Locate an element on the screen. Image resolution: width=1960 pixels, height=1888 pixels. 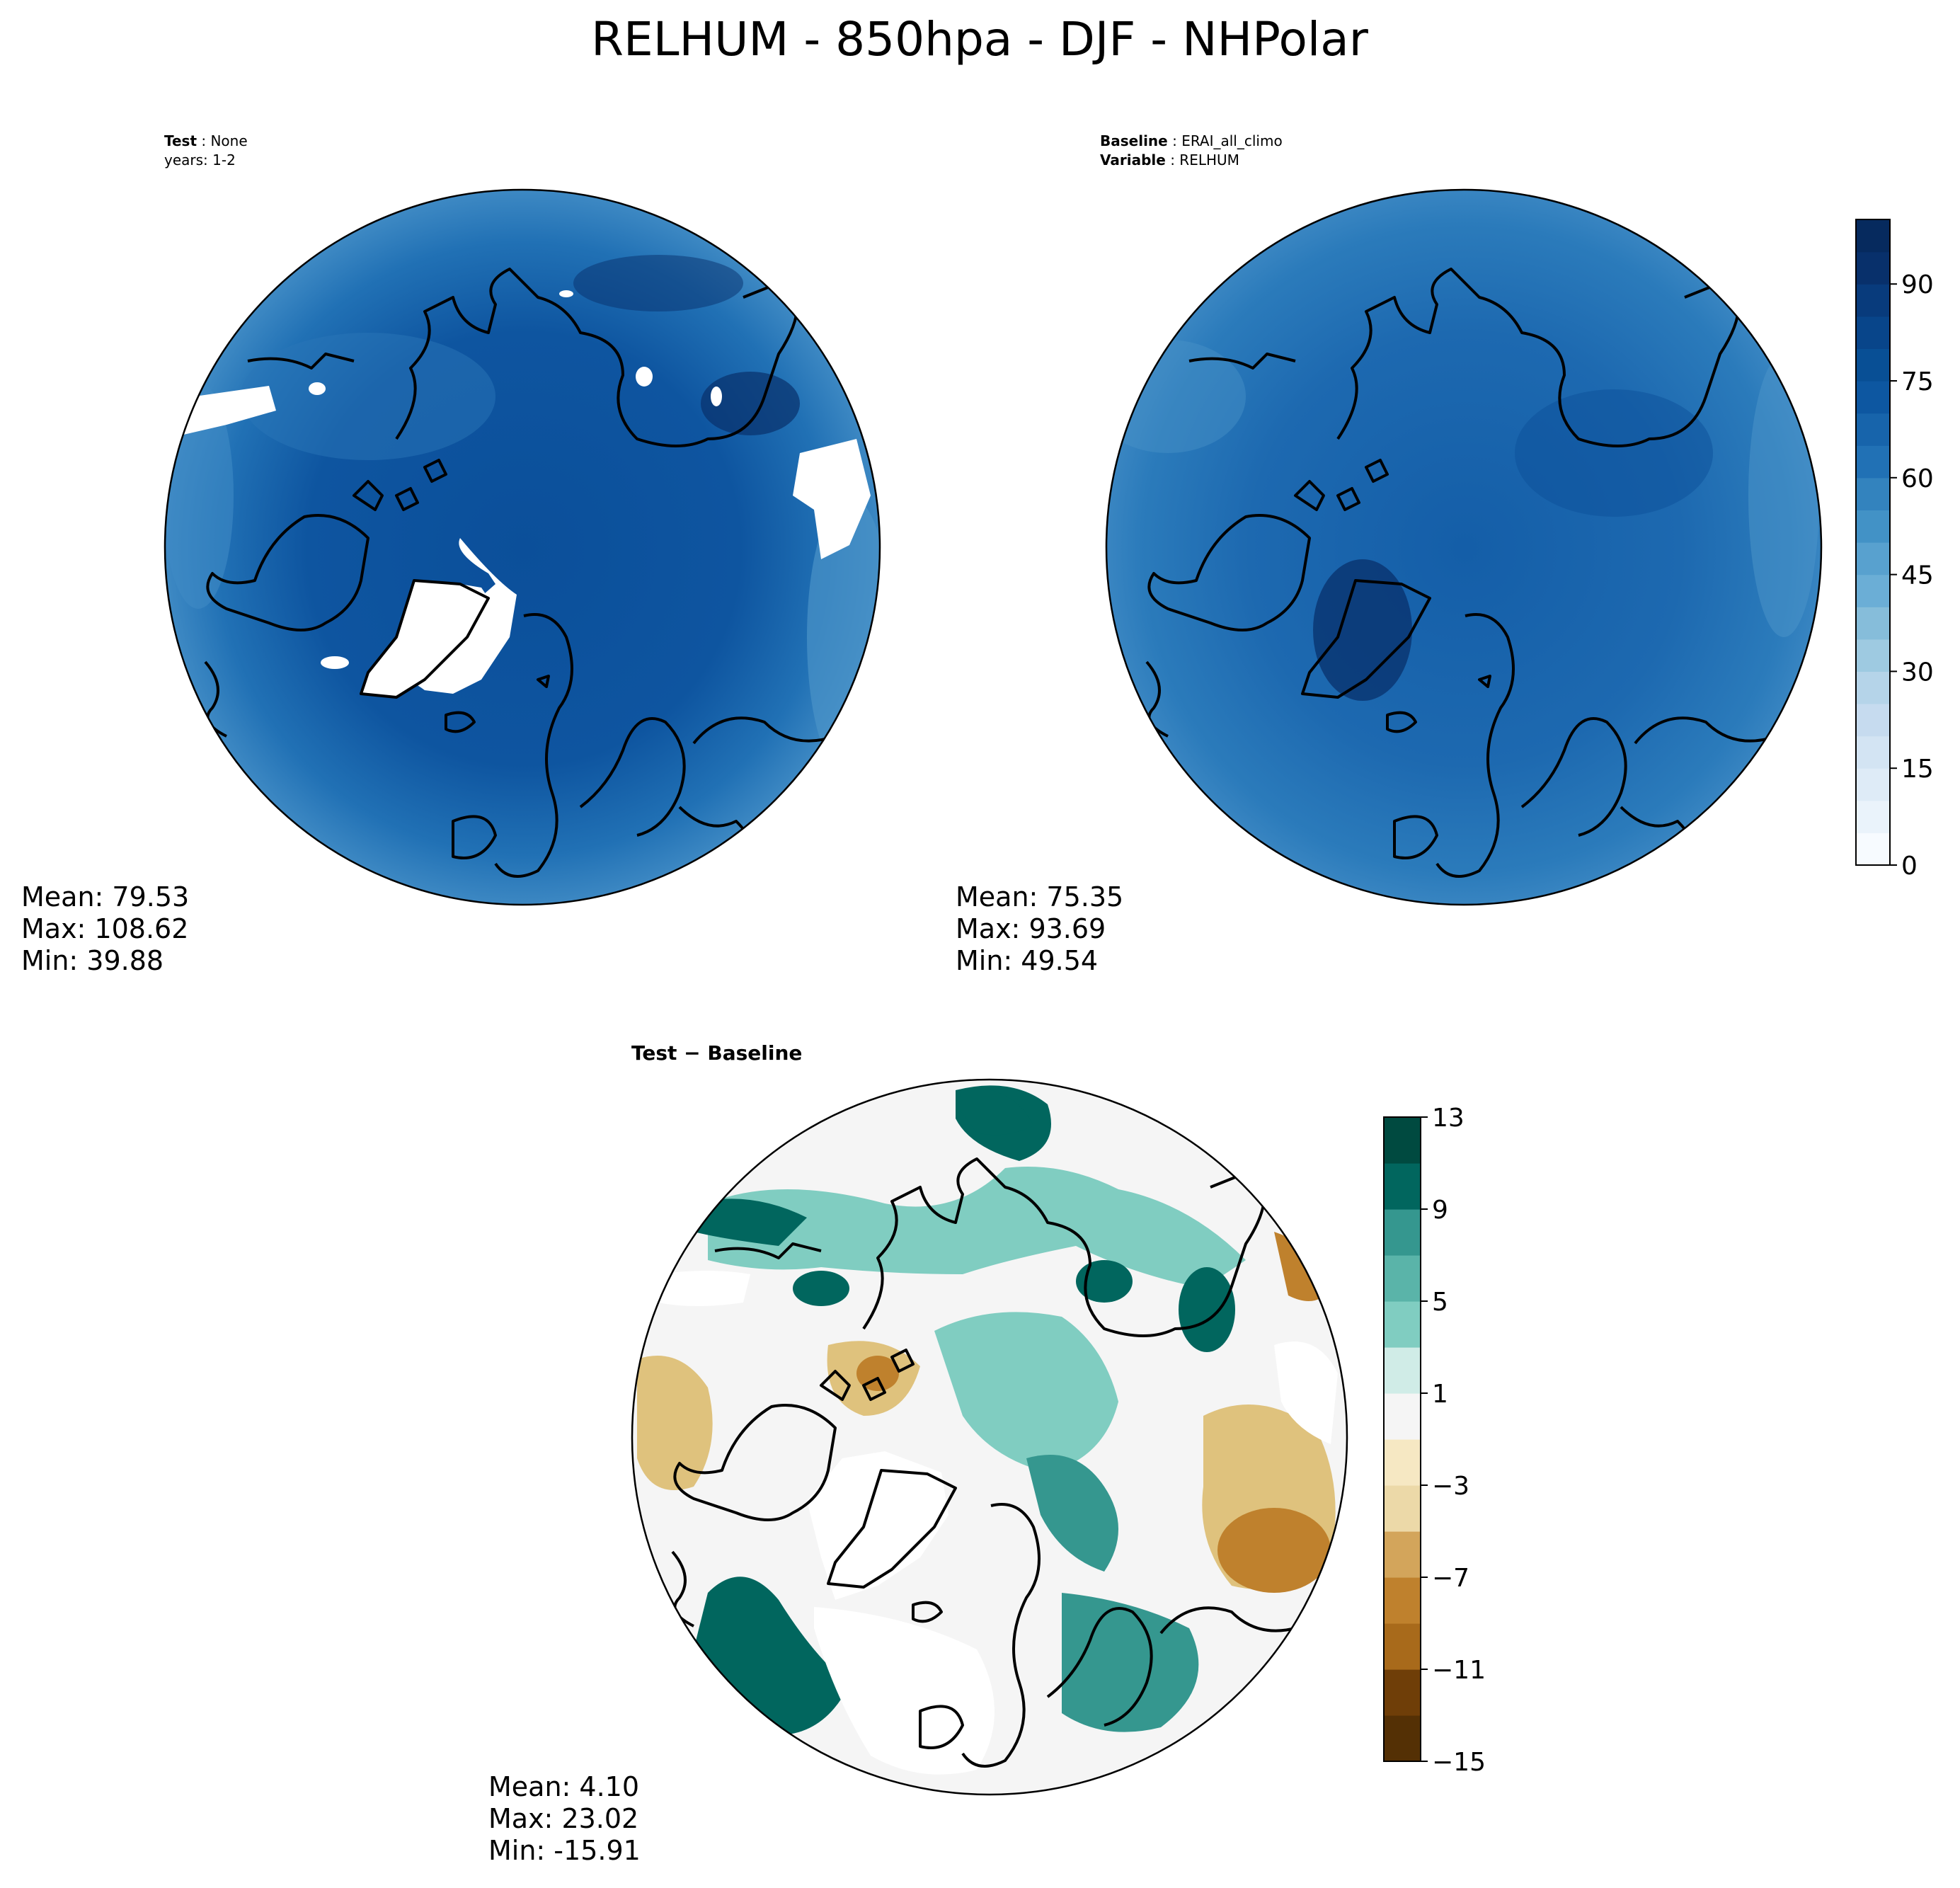
baseline-field-low is located at coordinates (1783, 496).